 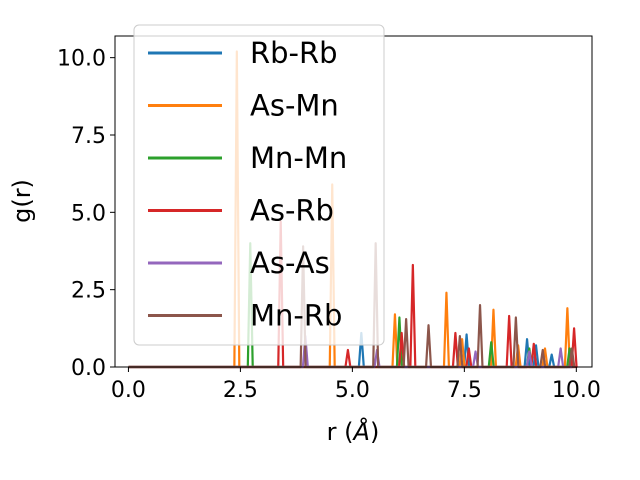 What do you see at coordinates (352, 390) in the screenshot?
I see `x-tick-label: 5.0` at bounding box center [352, 390].